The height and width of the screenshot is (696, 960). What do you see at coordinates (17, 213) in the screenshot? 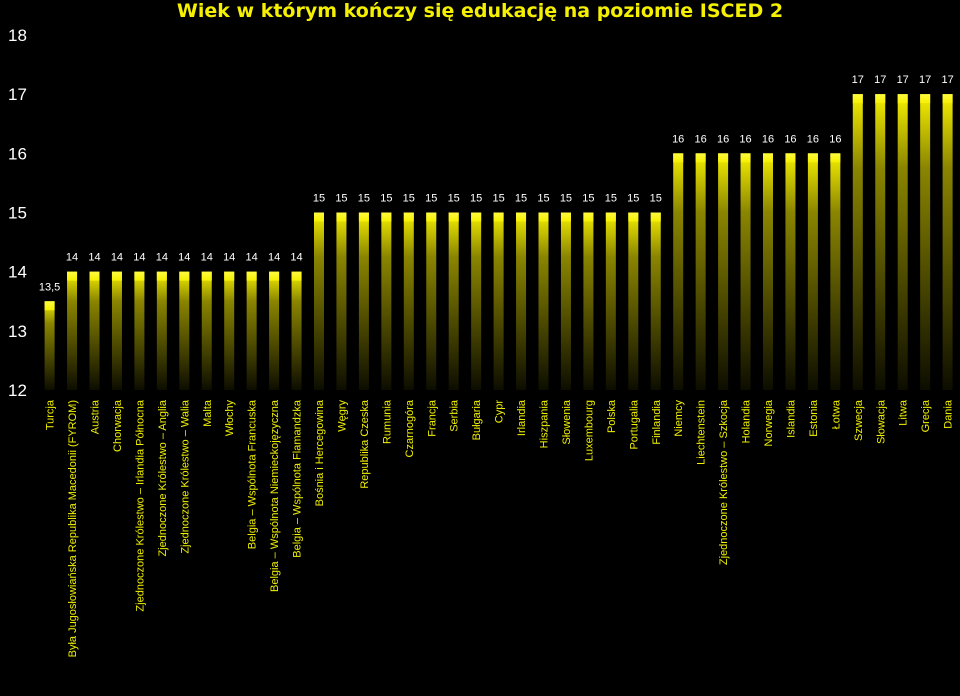
I see `y-tick-label: 15` at bounding box center [17, 213].